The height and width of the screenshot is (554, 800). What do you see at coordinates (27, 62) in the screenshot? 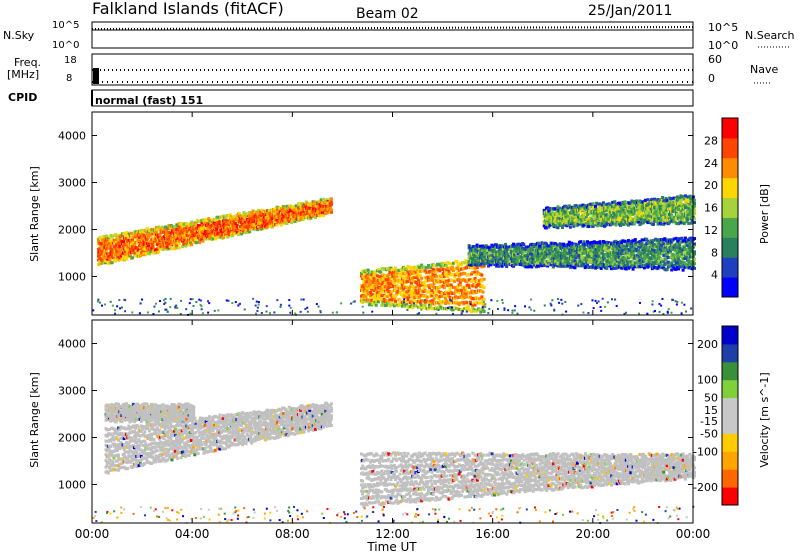
I see `freq-label-line1: Freq.` at bounding box center [27, 62].